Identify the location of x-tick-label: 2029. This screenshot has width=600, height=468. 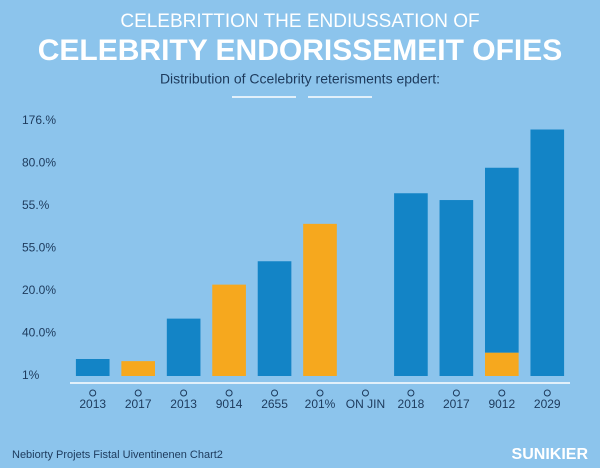
(547, 404).